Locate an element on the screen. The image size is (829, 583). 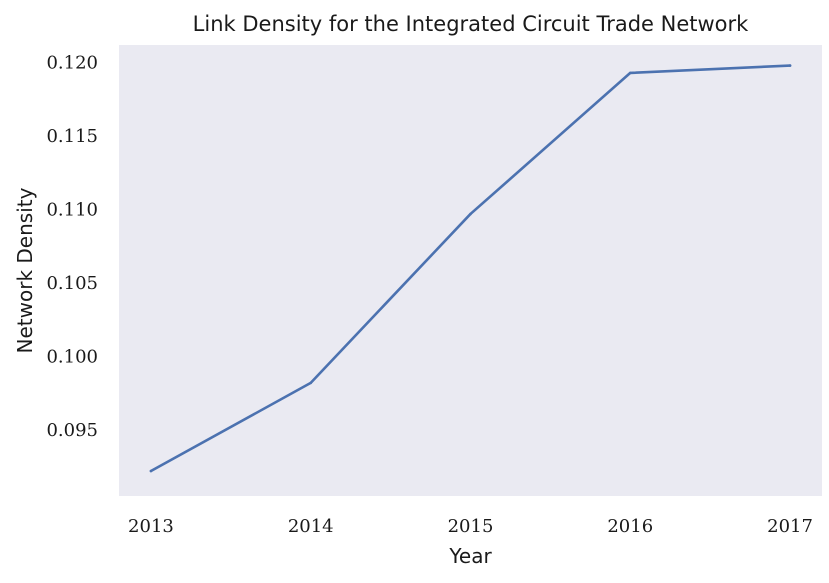
y-tick-label: 0.110 is located at coordinates (72, 210).